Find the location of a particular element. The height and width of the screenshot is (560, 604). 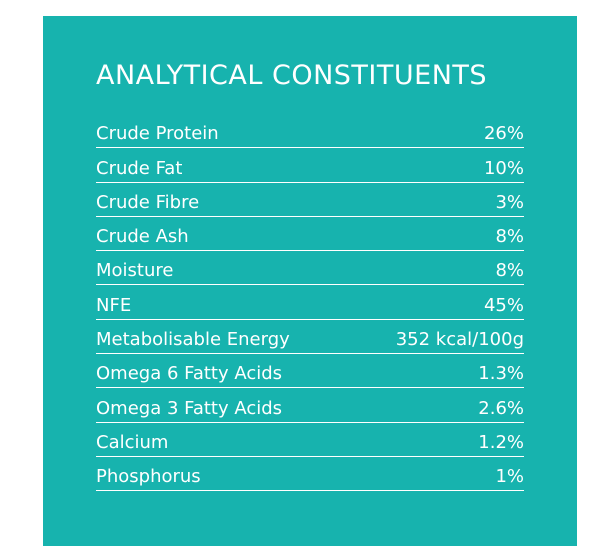

constituent-label: Crude Fibre is located at coordinates (148, 202).